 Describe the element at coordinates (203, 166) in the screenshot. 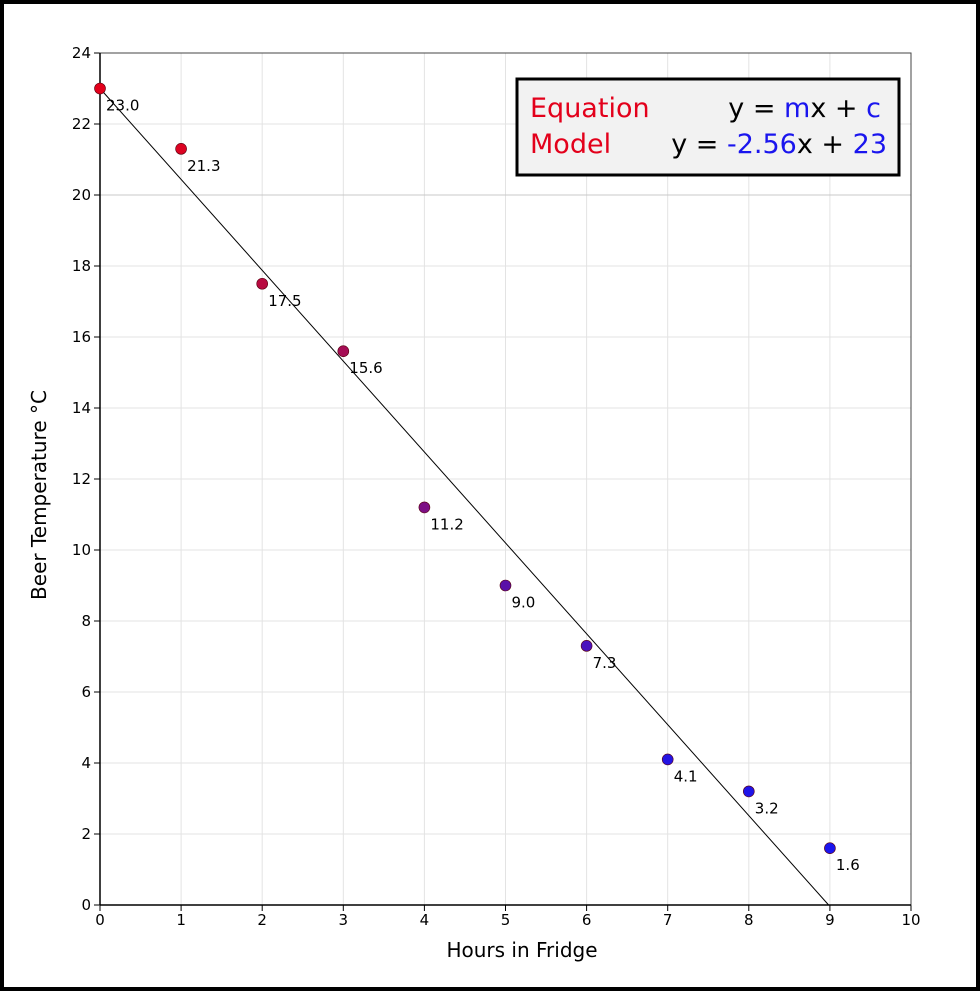

I see `data-label: 21.3` at that location.